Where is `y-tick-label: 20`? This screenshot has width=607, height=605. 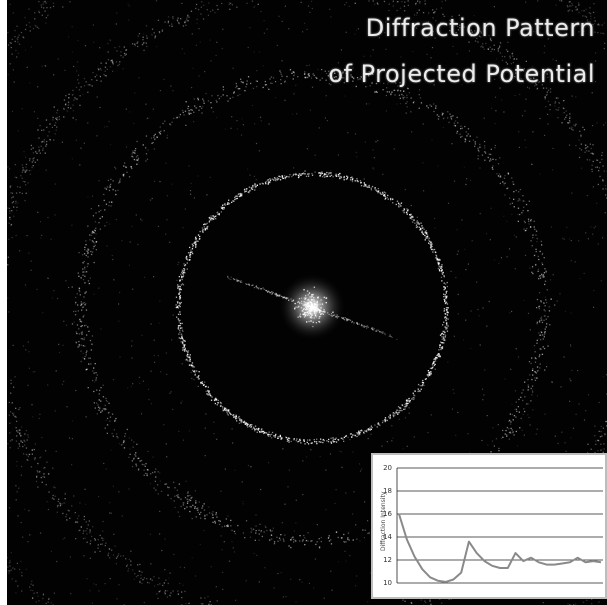 y-tick-label: 20 is located at coordinates (387, 468).